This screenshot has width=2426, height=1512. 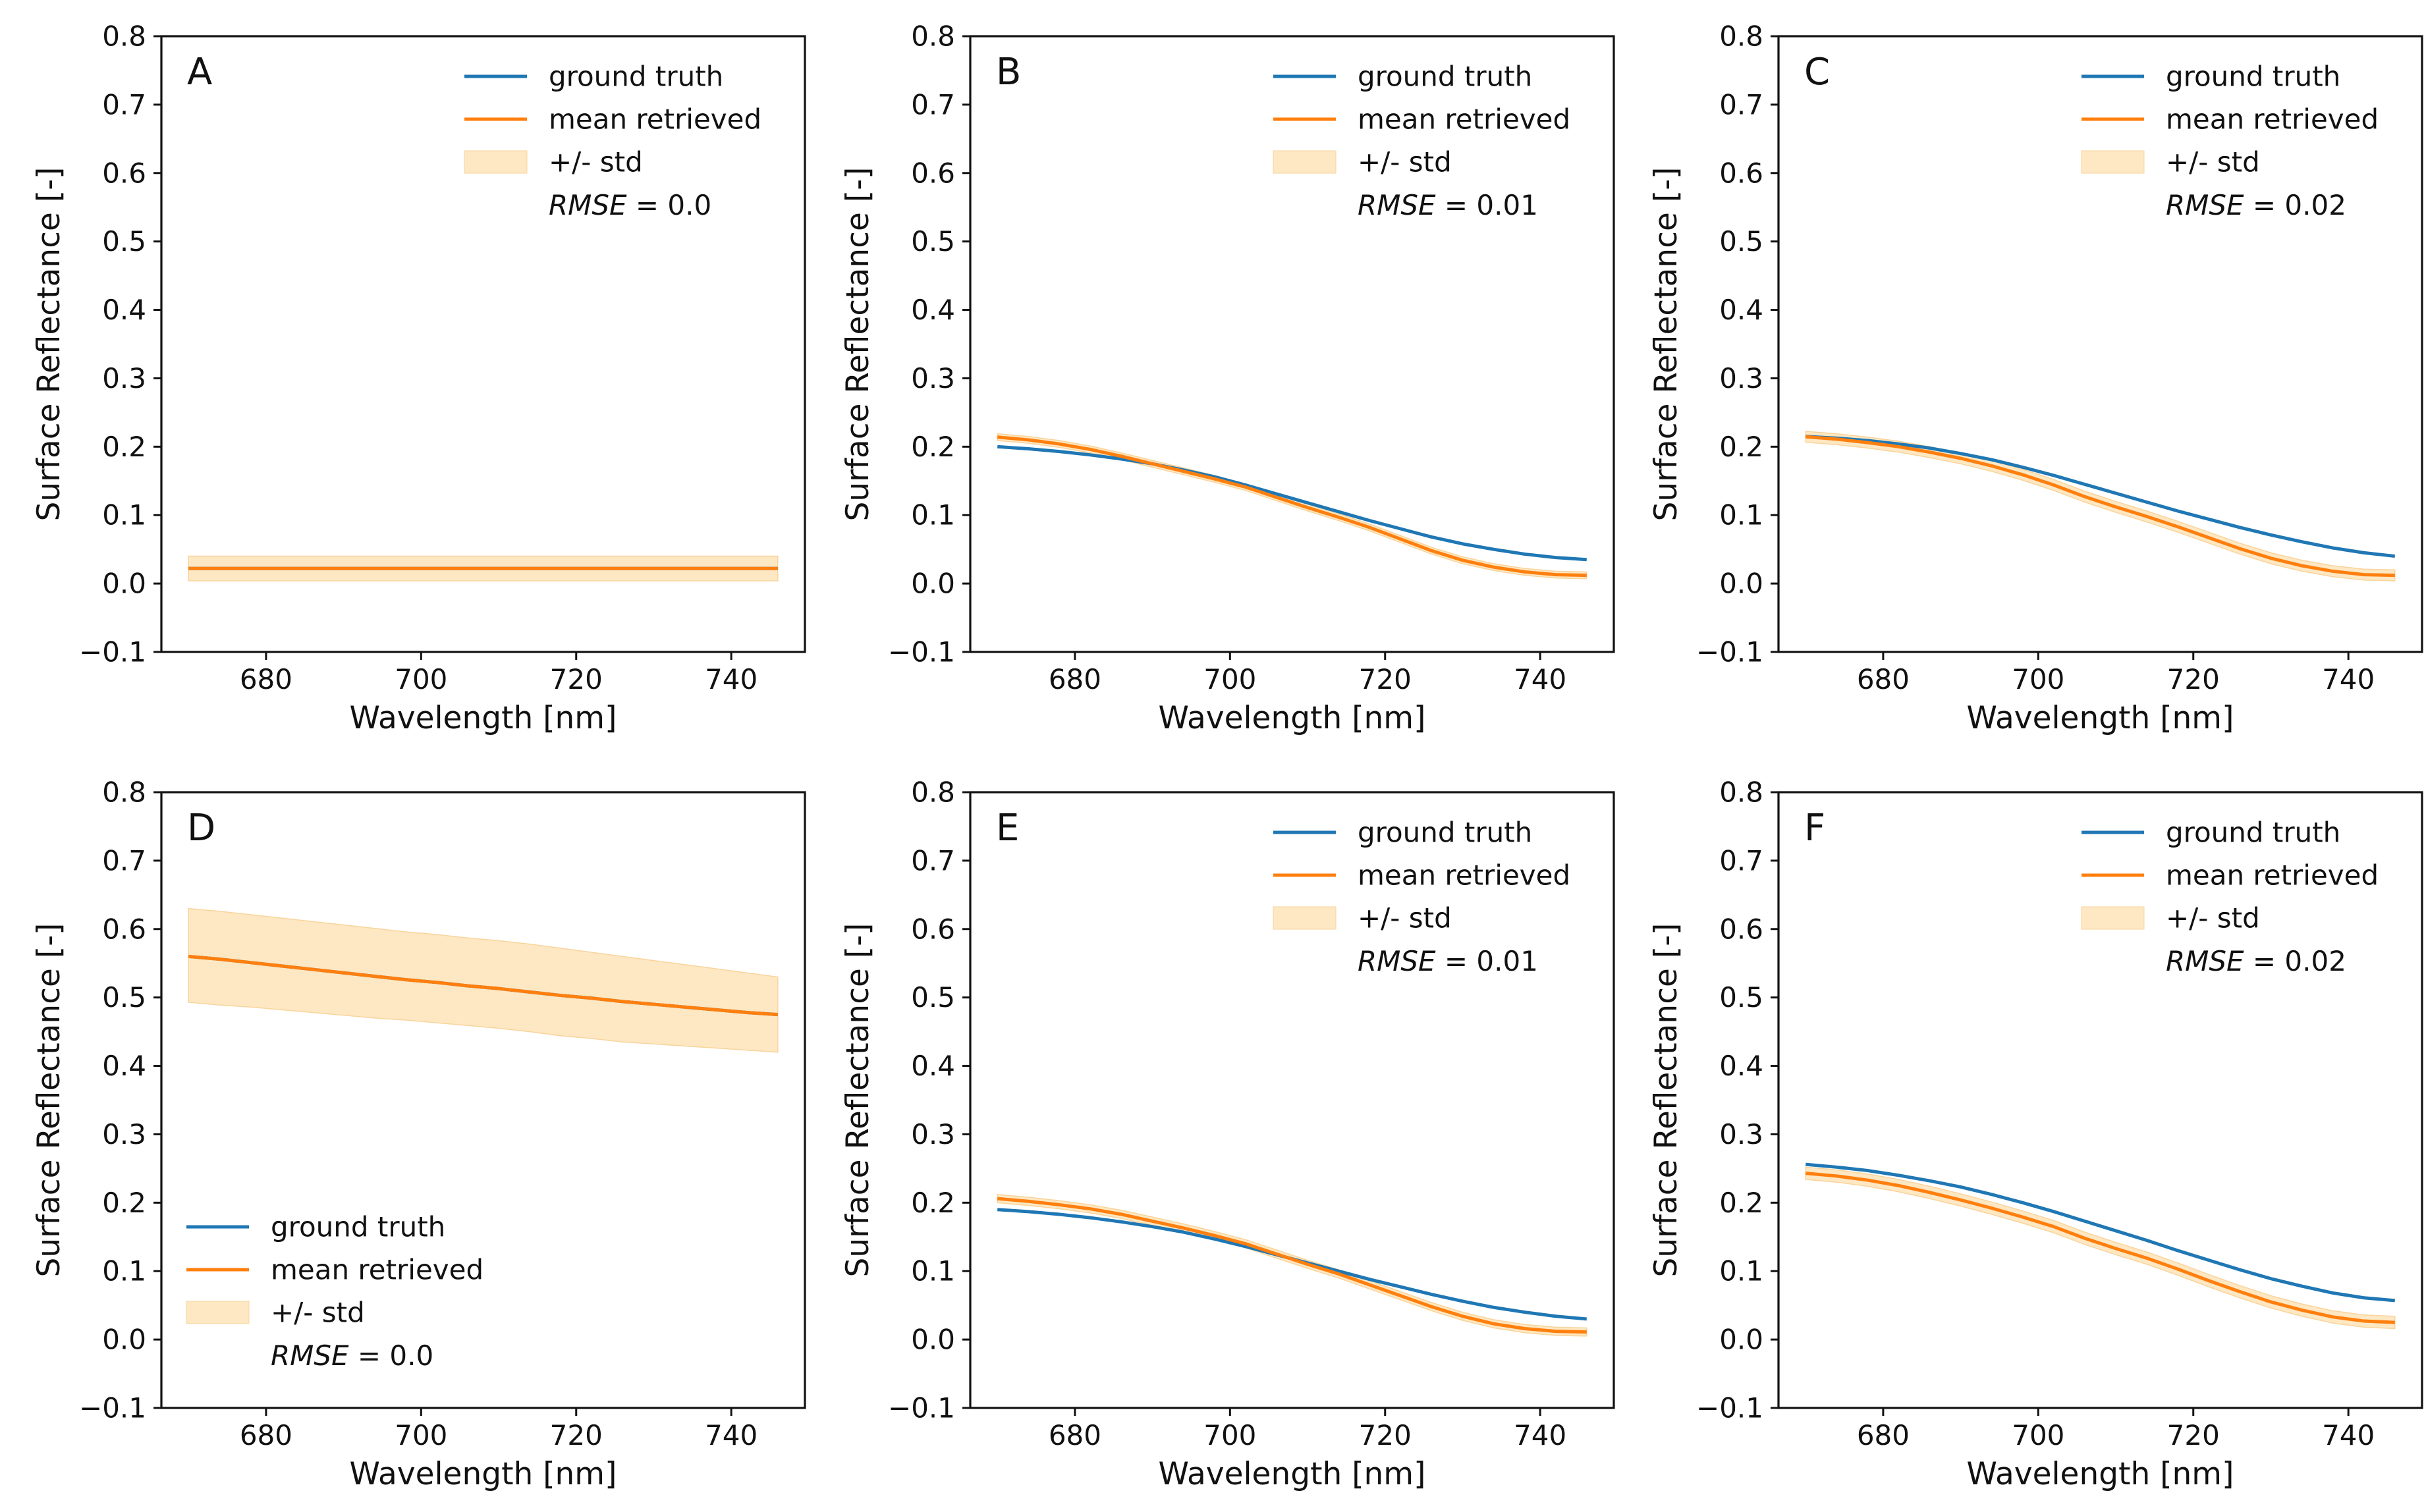 I want to click on legend-rmse: RMSE = 0.01, so click(x=1448, y=961).